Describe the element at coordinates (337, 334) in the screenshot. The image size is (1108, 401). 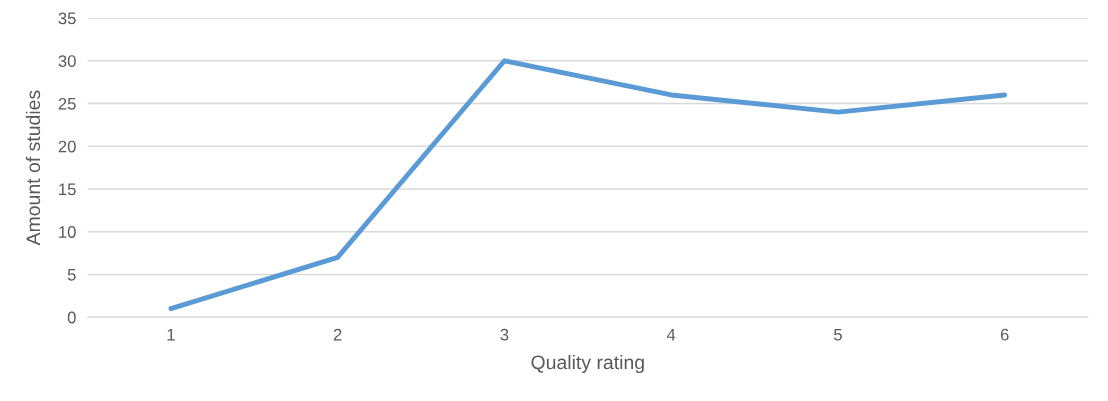
I see `x-tick-label: 2` at that location.